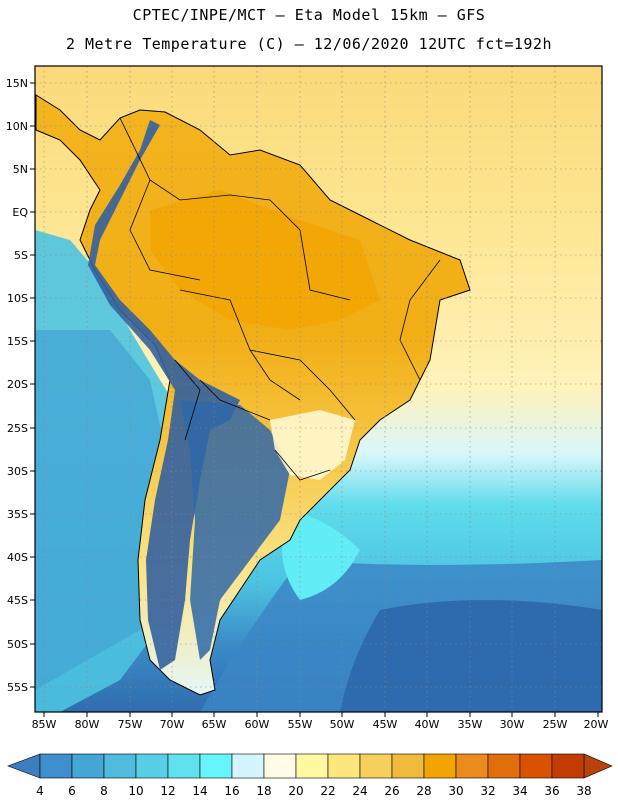  What do you see at coordinates (455, 791) in the screenshot?
I see `colorbar-label: 30` at bounding box center [455, 791].